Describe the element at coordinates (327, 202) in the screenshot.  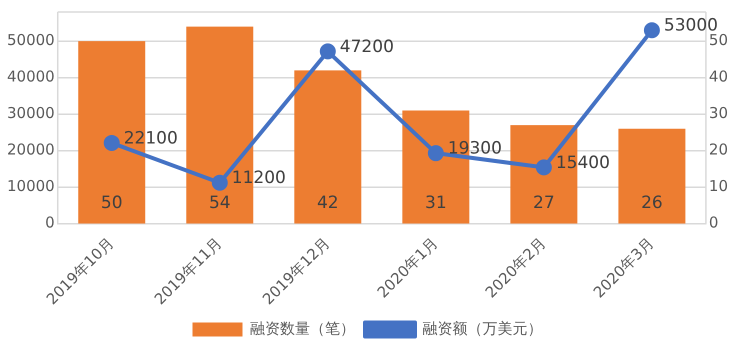
I see `data-label: 42` at that location.